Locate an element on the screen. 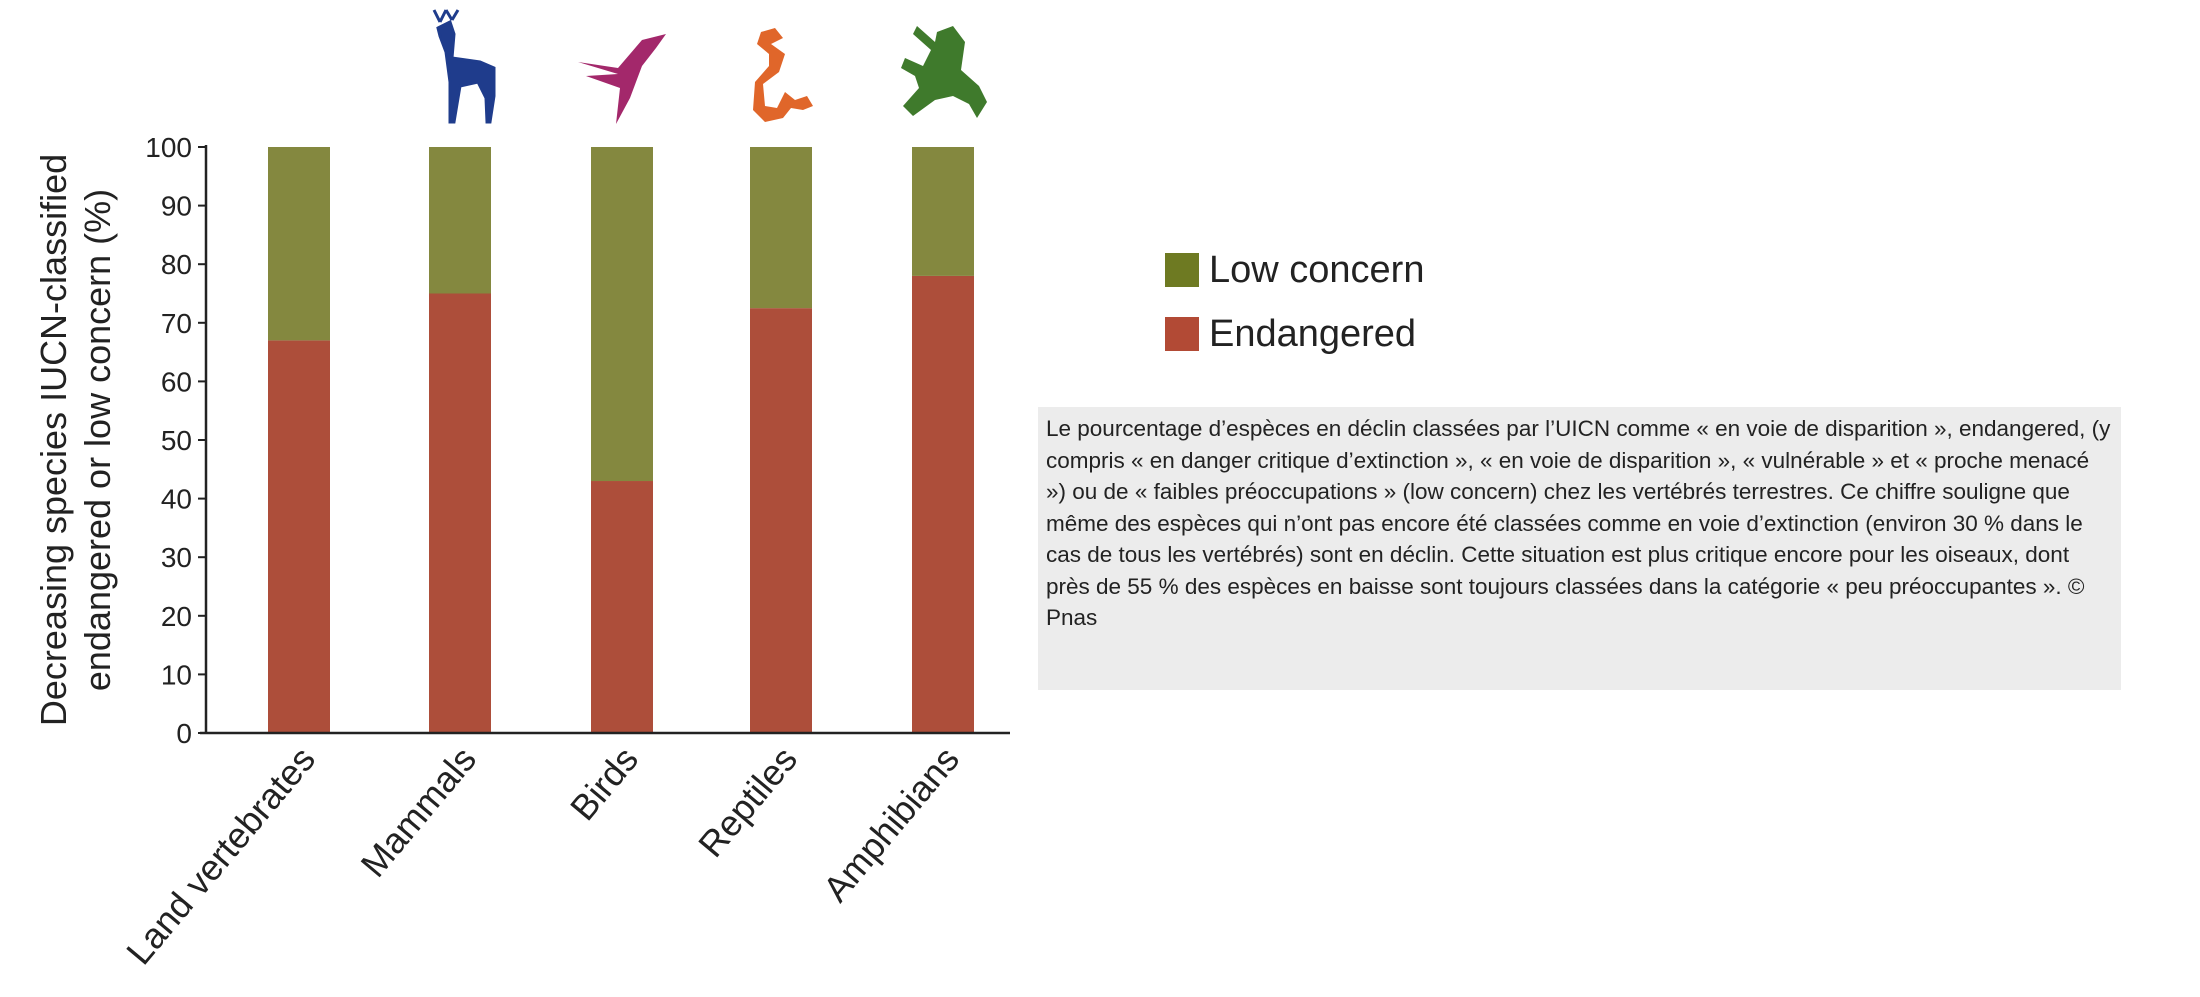 The image size is (2200, 997). y-tick-label: 20 is located at coordinates (176, 616).